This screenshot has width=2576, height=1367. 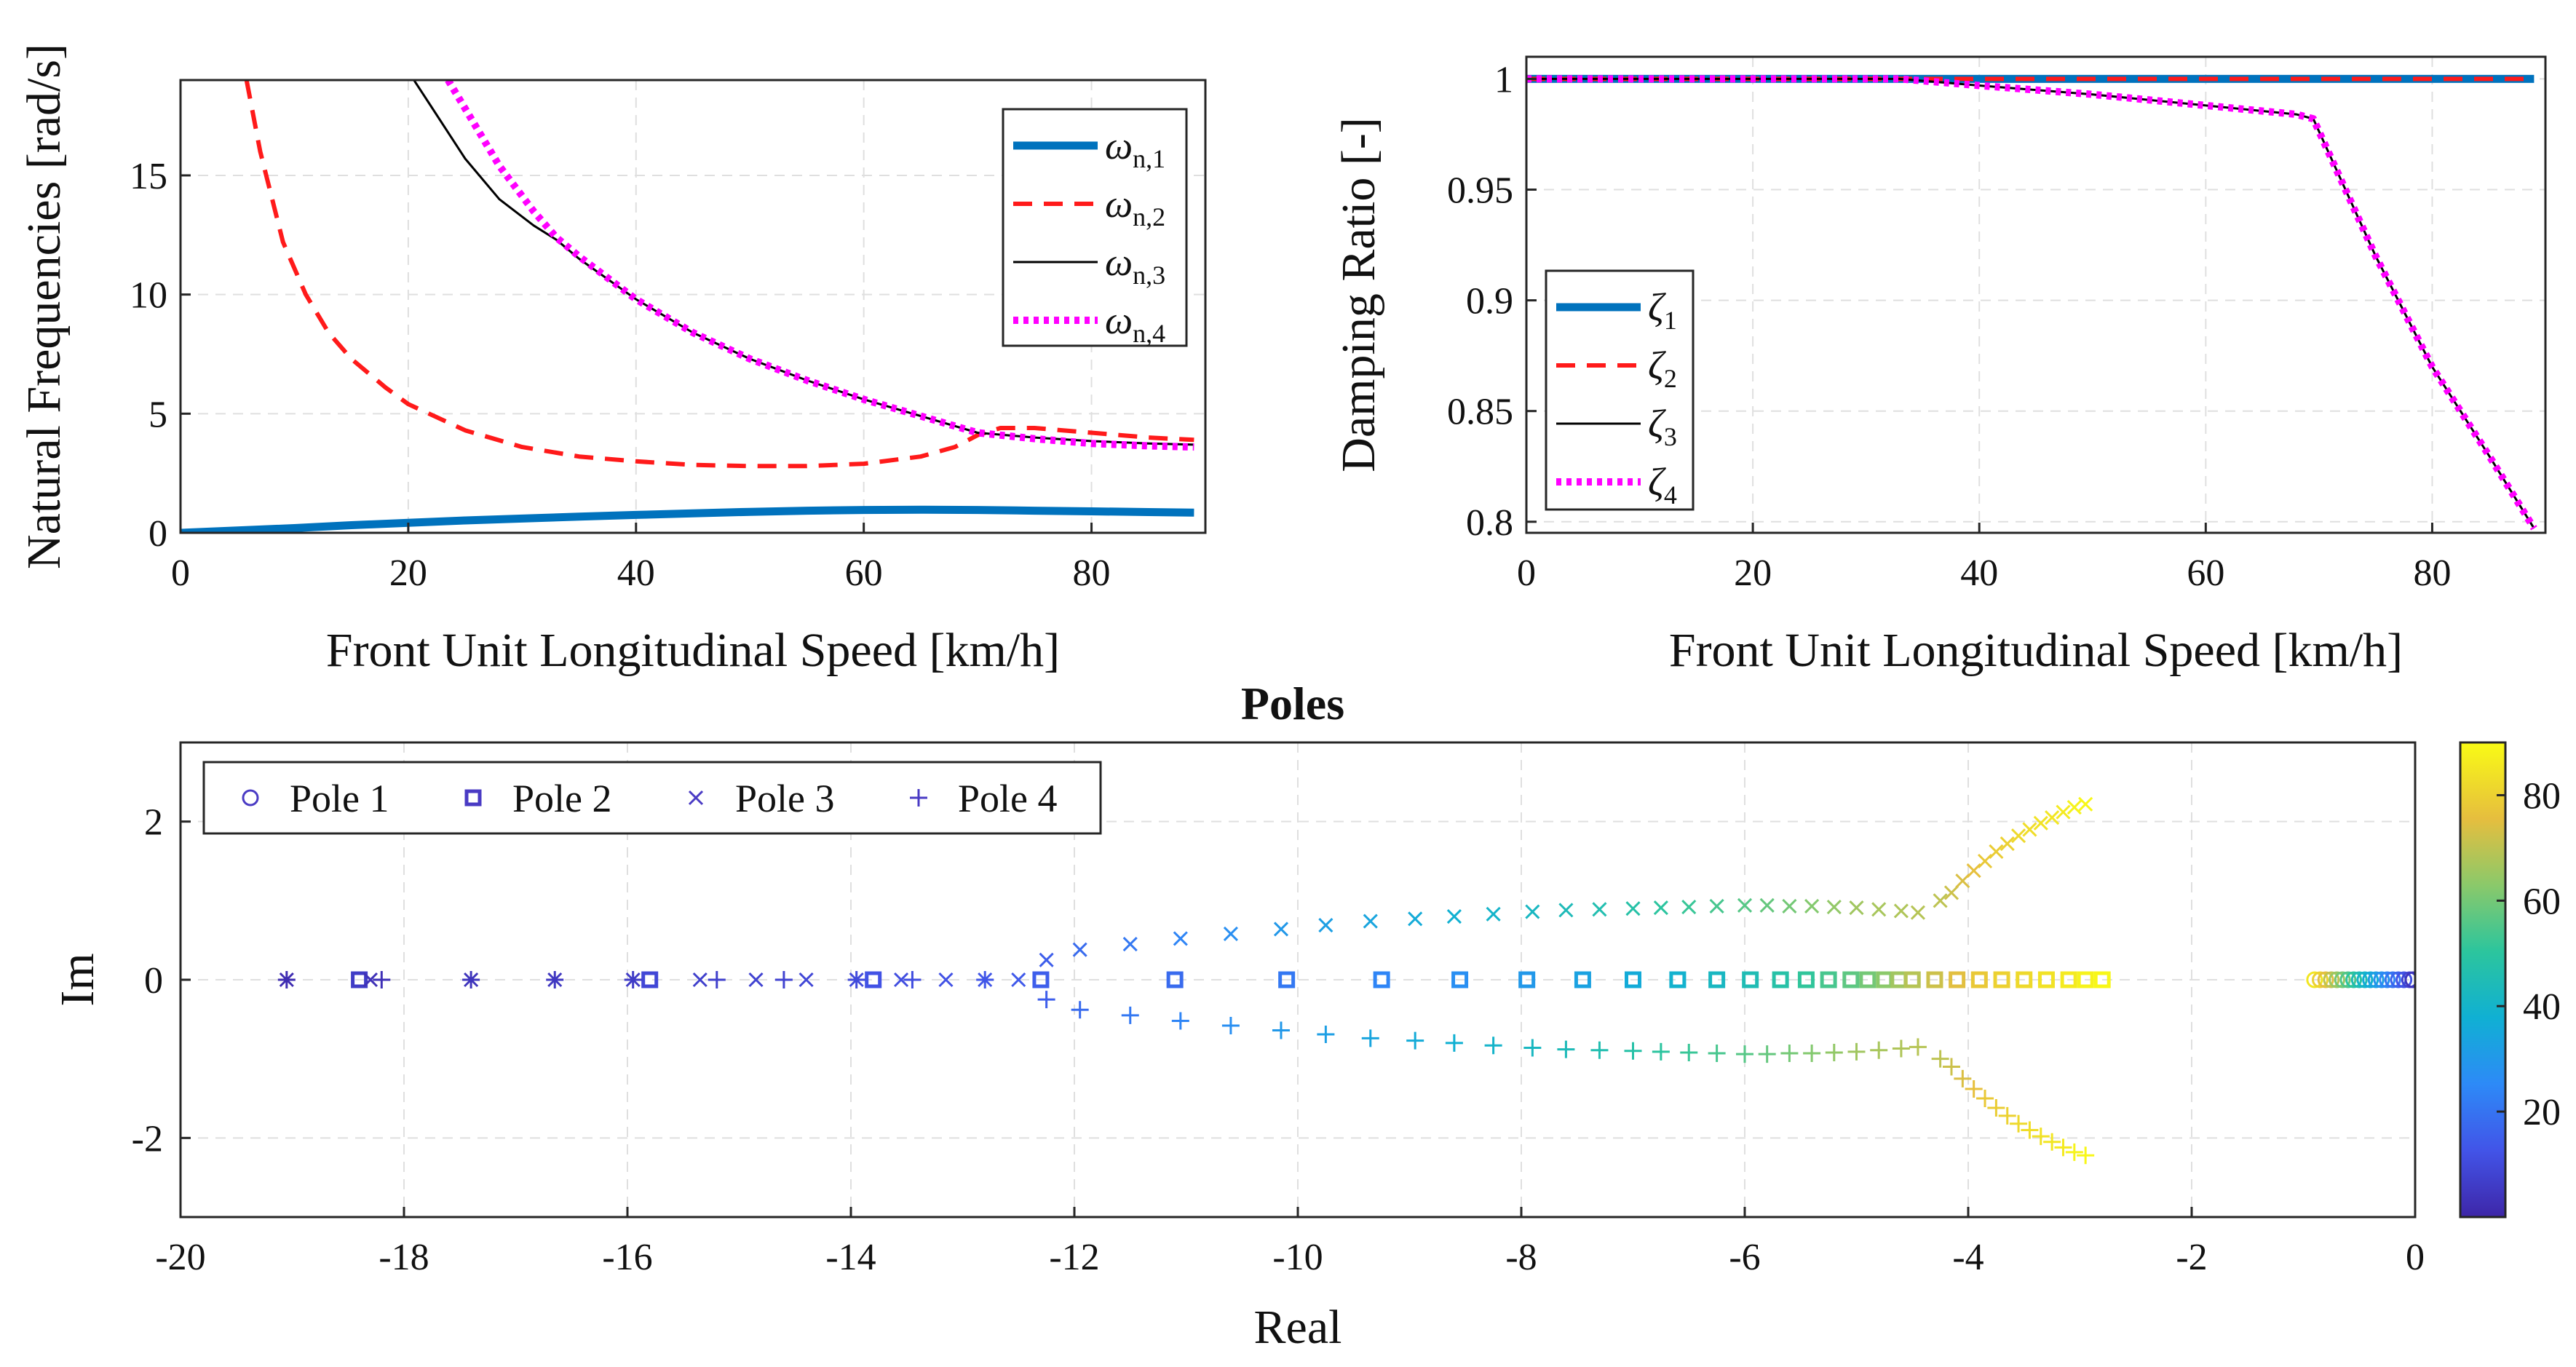 What do you see at coordinates (1744, 1257) in the screenshot?
I see `x-tick-label: -6` at bounding box center [1744, 1257].